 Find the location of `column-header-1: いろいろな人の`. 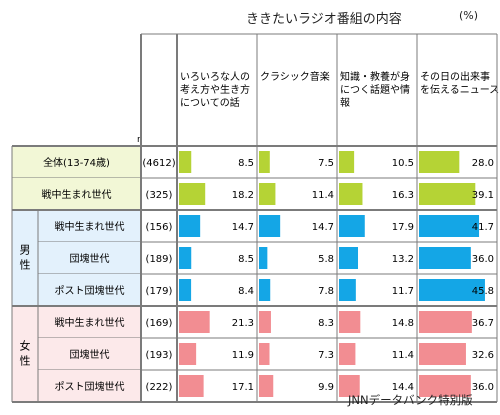

column-header-1: いろいろな人の is located at coordinates (215, 77).